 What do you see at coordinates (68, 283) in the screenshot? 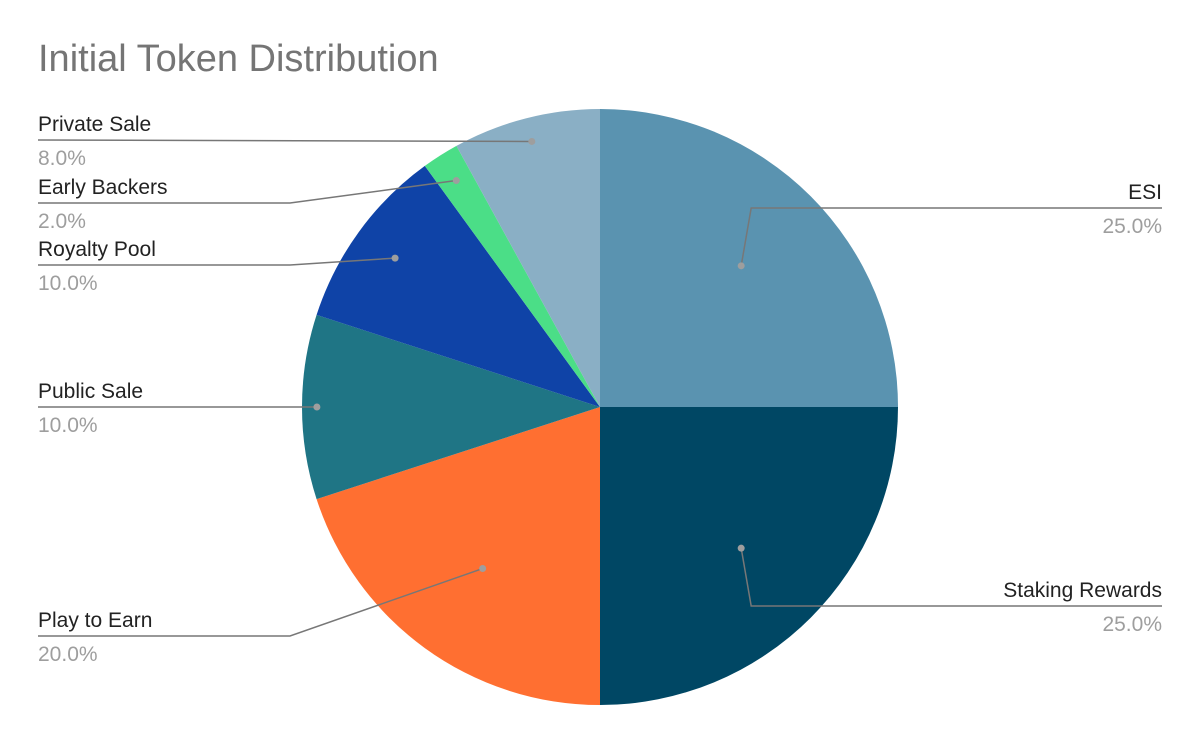
I see `slice-percent-royalty-pool: 10.0%` at bounding box center [68, 283].